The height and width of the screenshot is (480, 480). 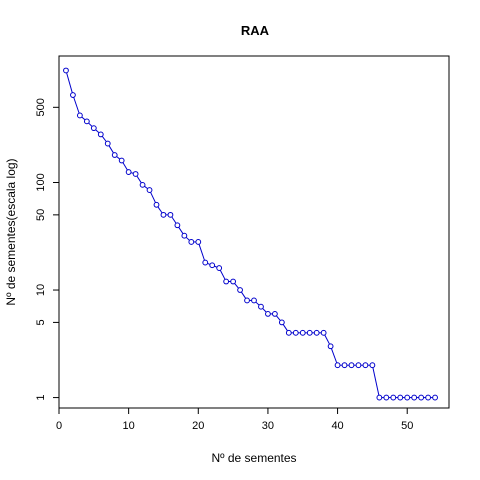 What do you see at coordinates (41, 398) in the screenshot?
I see `y-tick-label: 1` at bounding box center [41, 398].